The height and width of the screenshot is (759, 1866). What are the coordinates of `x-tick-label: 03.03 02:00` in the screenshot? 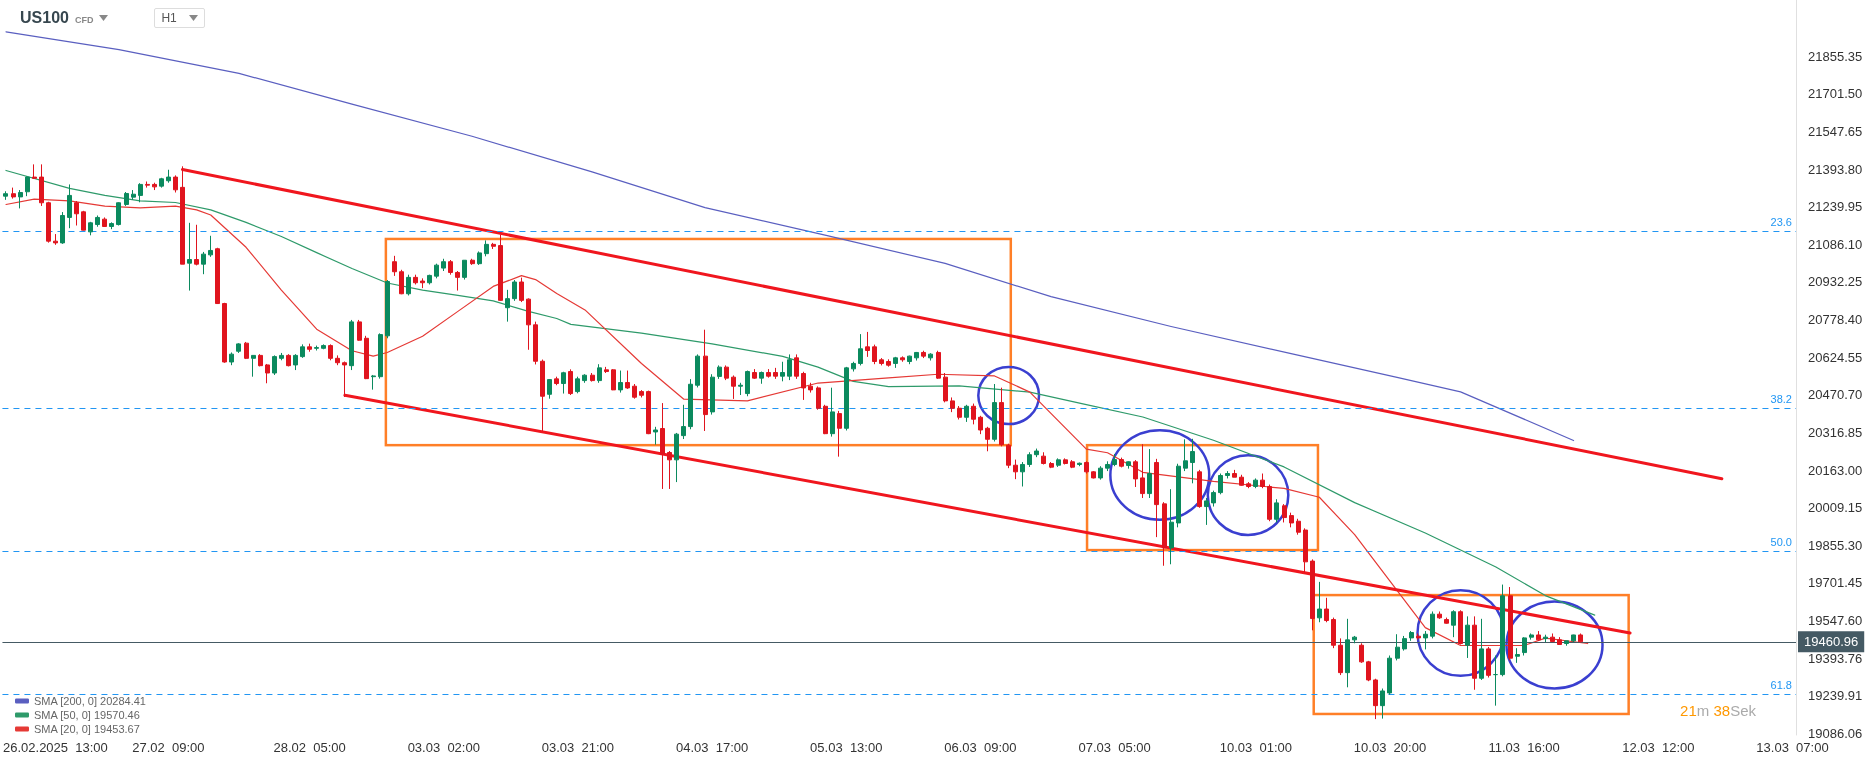 It's located at (443, 747).